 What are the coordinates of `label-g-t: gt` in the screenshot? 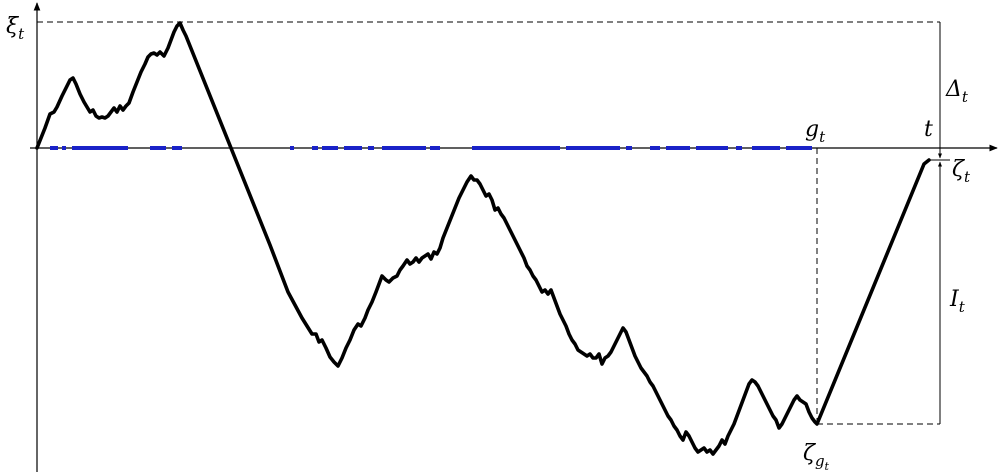 It's located at (815, 131).